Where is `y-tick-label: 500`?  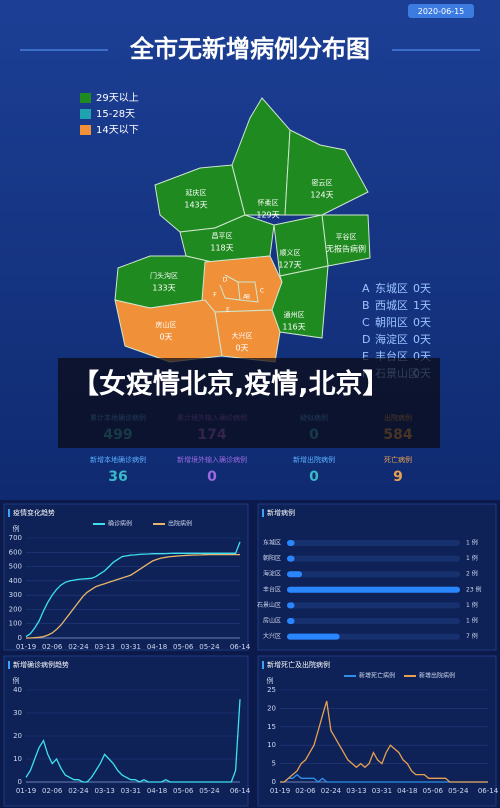
y-tick-label: 500 is located at coordinates (15, 567).